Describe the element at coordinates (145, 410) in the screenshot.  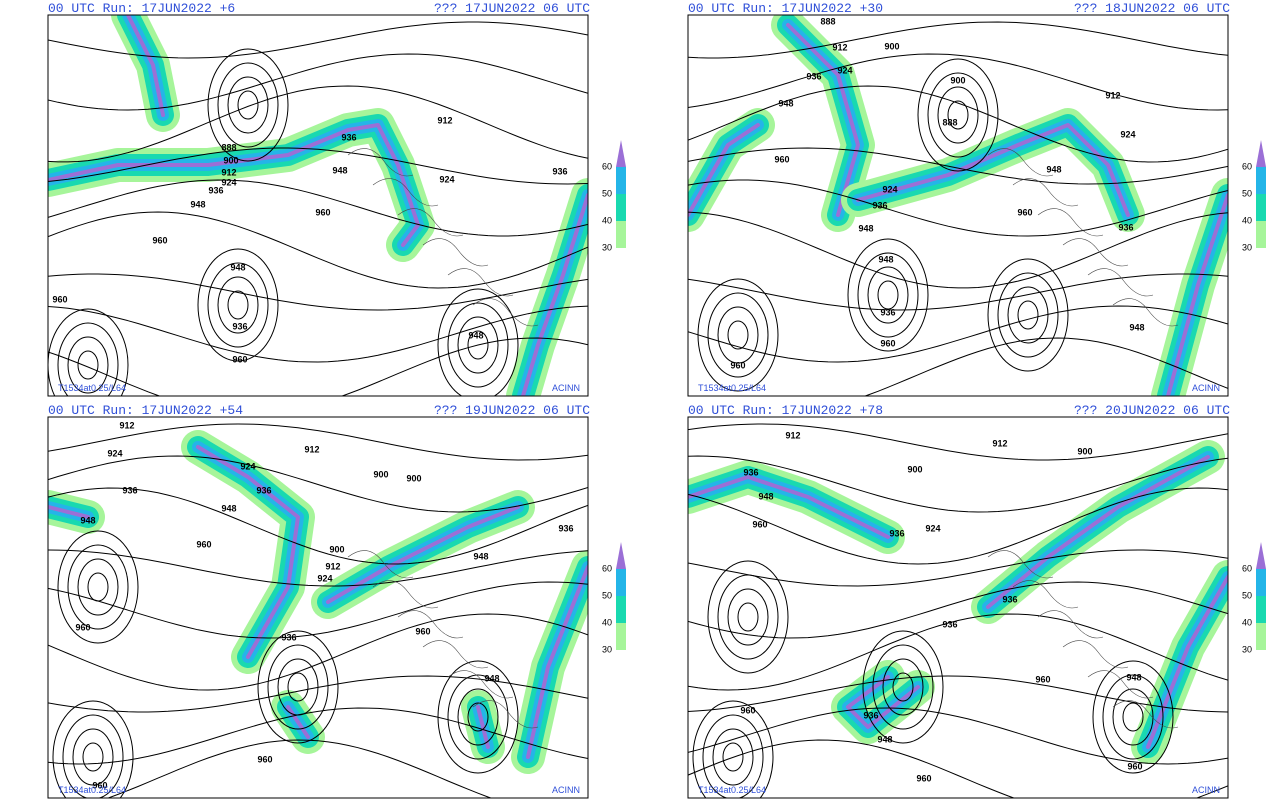
I see `header-run: 00 UTC Run: 17JUN2022 +54` at that location.